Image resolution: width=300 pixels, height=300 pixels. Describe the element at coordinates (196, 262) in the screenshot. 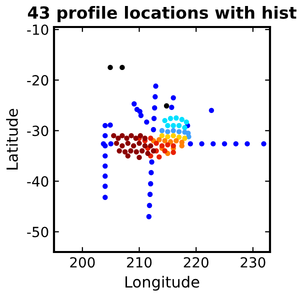

I see `x-tick-label: 220` at that location.